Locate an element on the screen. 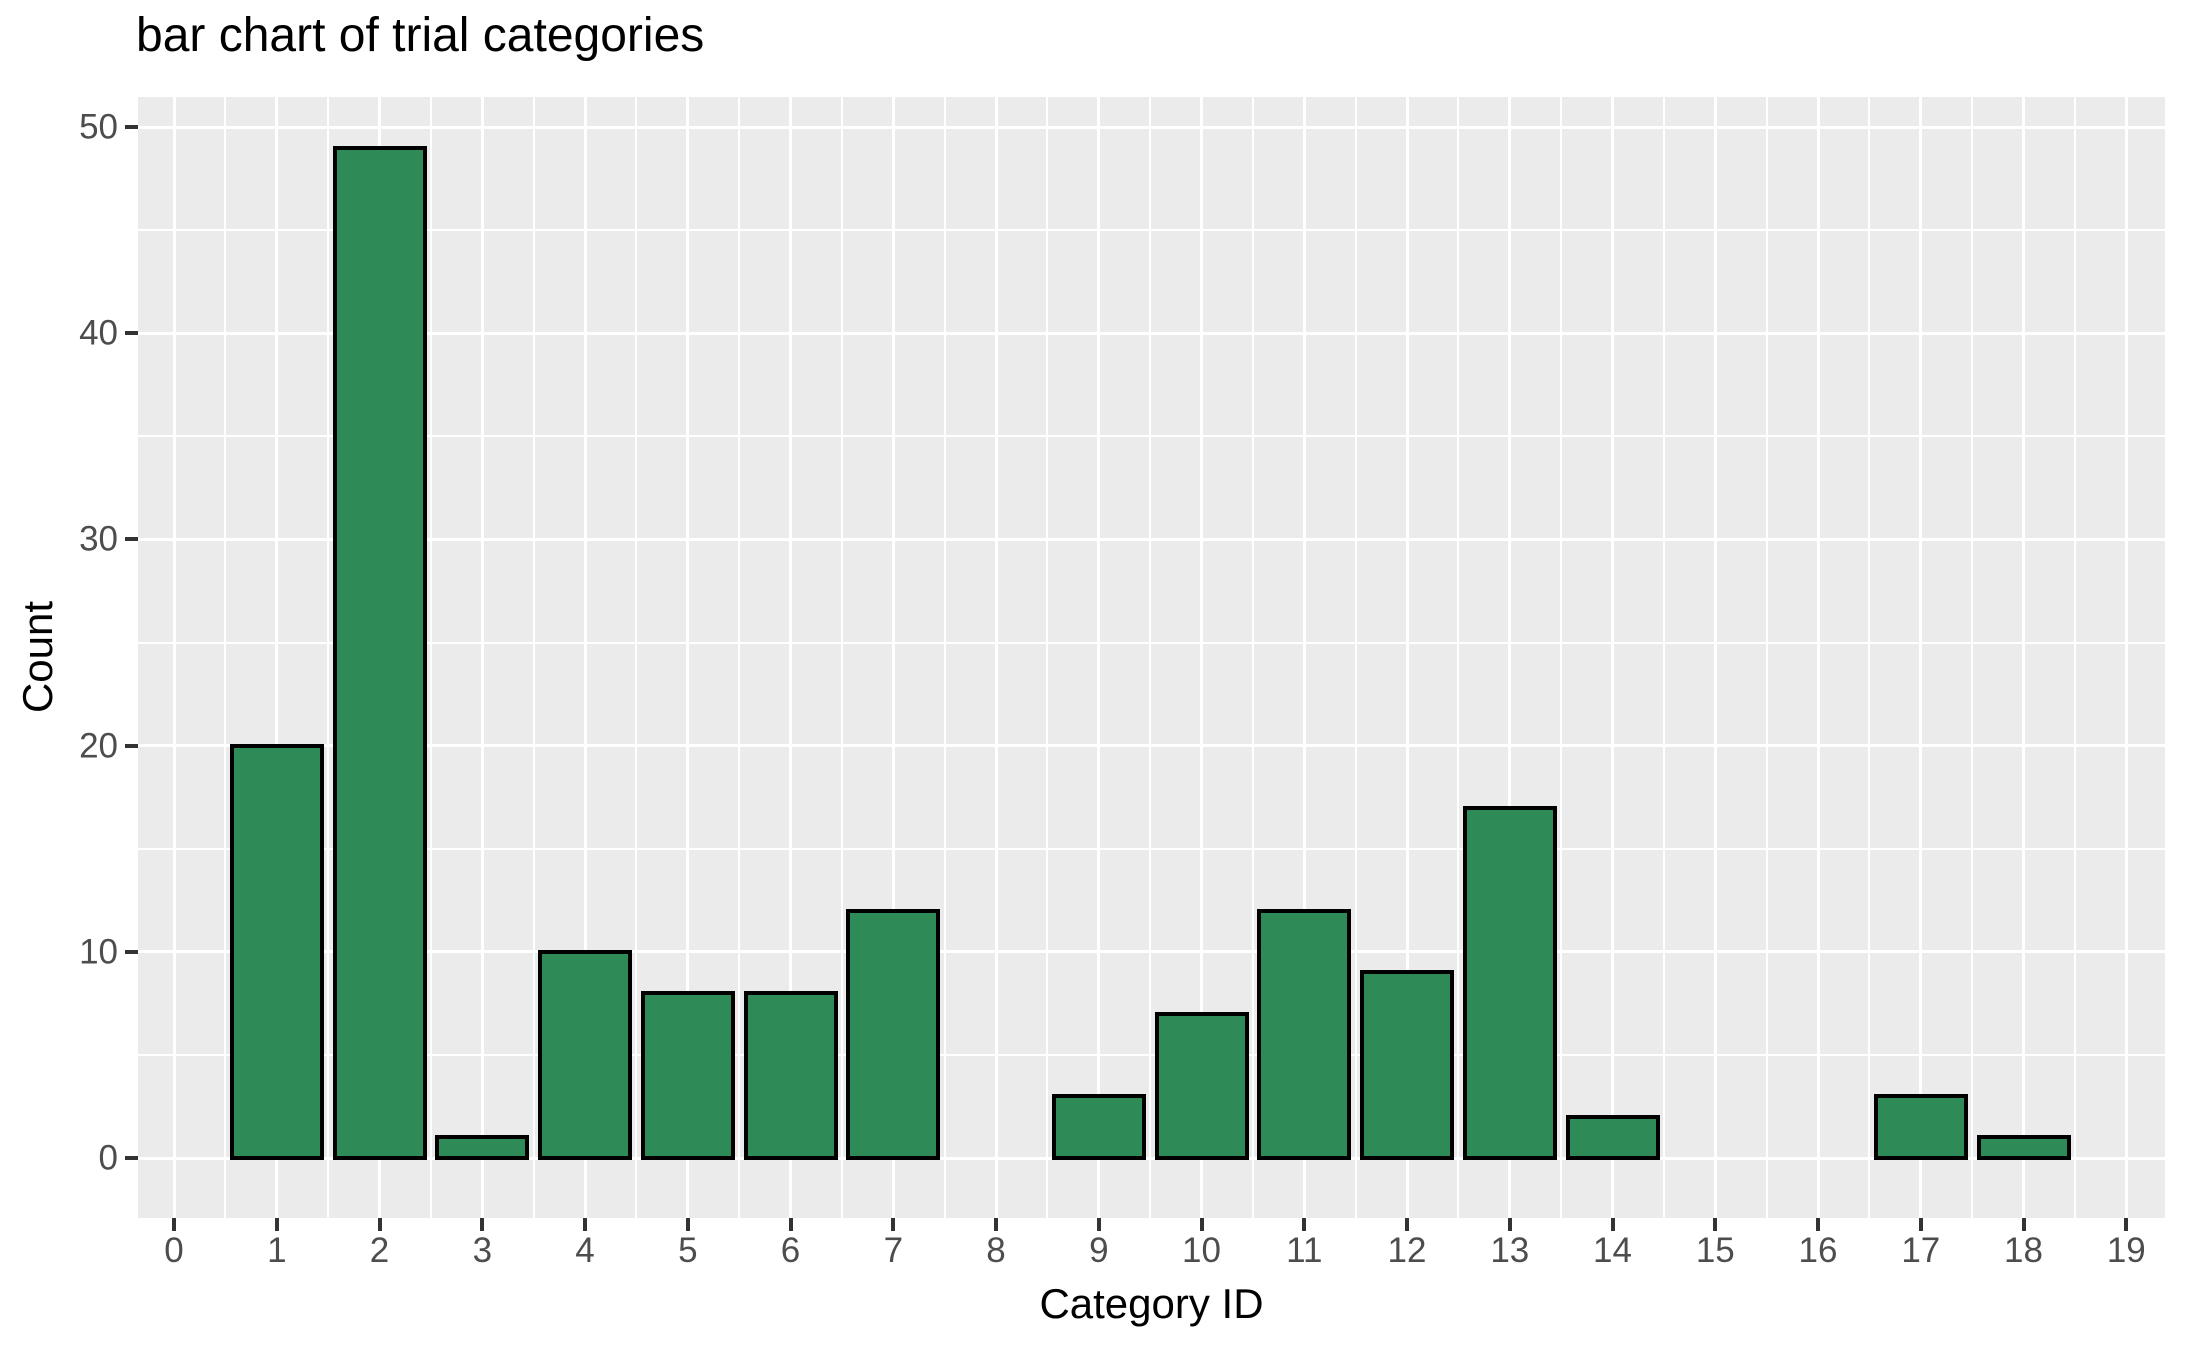 The width and height of the screenshot is (2187, 1350). gridline-x-minor-16.5 is located at coordinates (1869, 657).